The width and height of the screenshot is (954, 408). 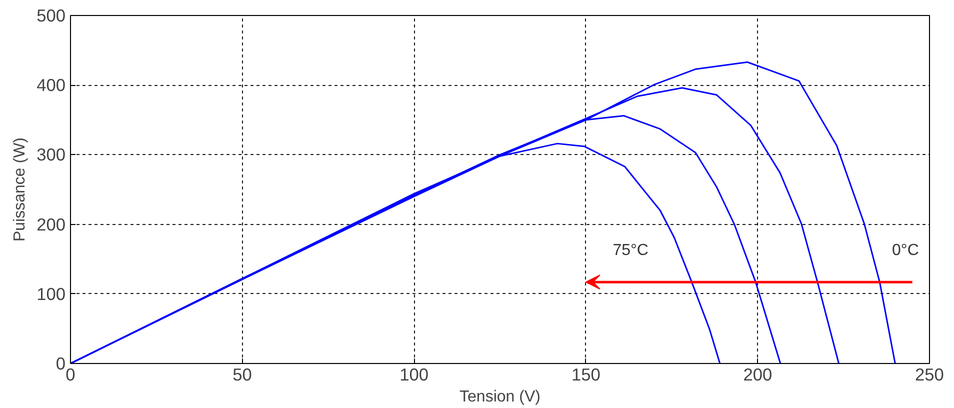 I want to click on x-tick-label: 250, so click(x=929, y=374).